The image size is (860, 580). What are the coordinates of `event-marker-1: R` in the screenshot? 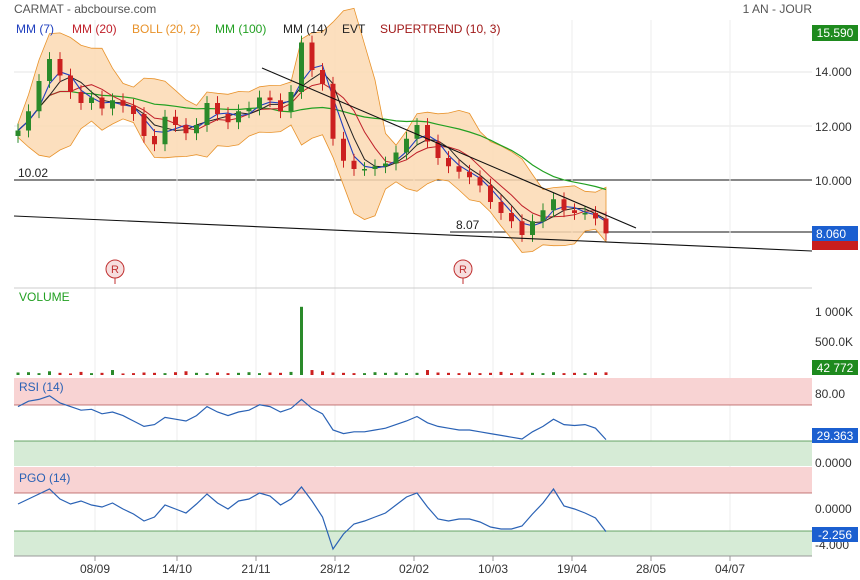 It's located at (115, 271).